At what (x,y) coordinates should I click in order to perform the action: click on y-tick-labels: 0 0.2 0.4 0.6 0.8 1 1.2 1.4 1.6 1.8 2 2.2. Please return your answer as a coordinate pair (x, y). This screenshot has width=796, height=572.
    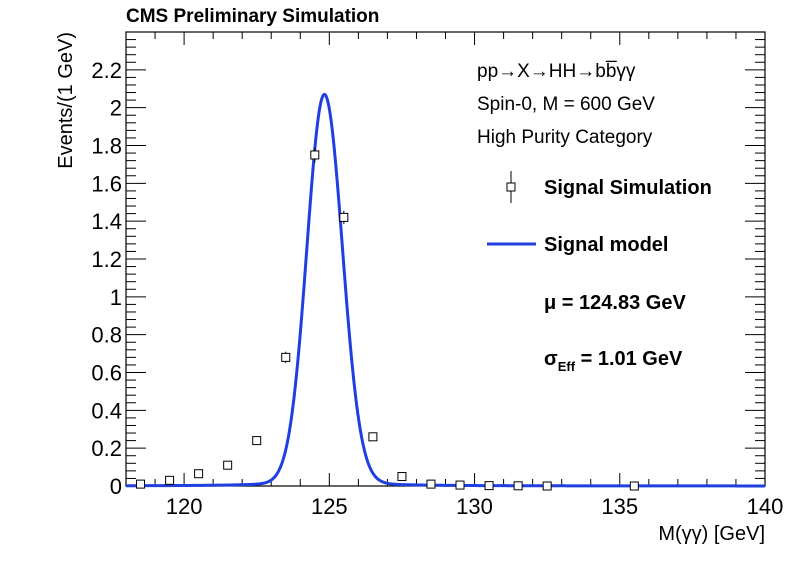
    Looking at the image, I should click on (106, 278).